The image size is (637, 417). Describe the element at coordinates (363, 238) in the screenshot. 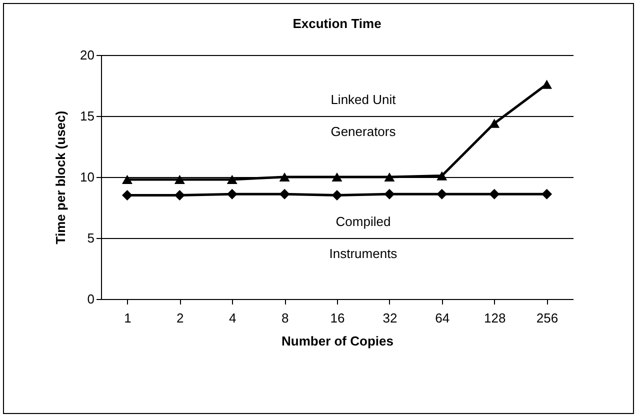

I see `text: Compiled Instruments` at that location.